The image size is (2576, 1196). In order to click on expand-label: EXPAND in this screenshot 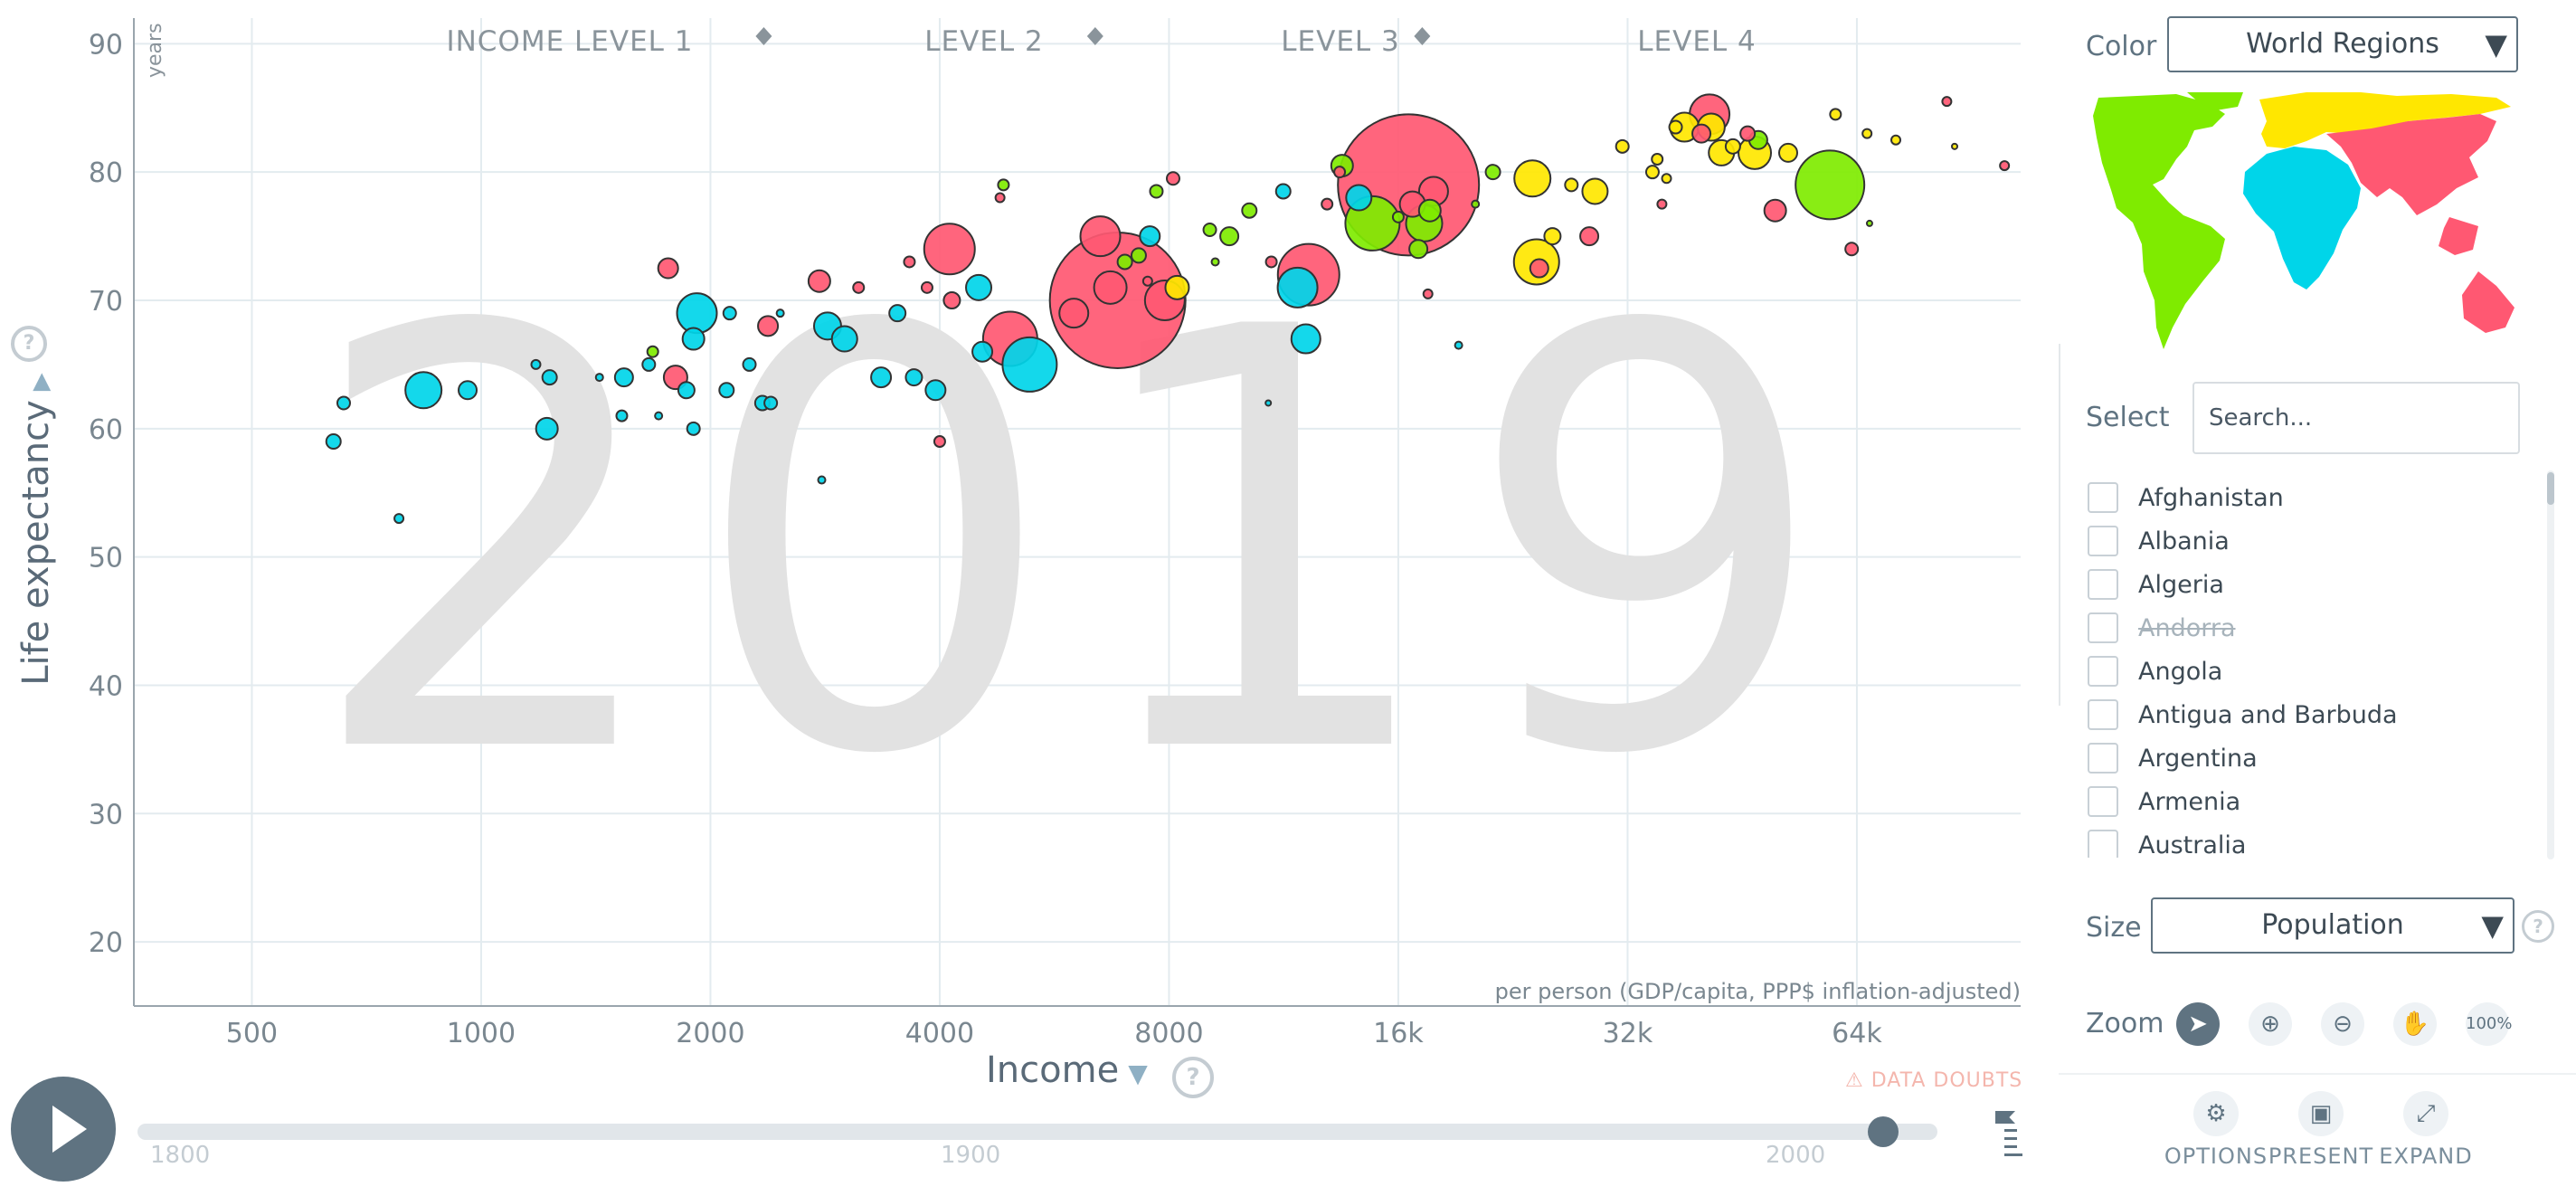, I will do `click(2426, 1156)`.